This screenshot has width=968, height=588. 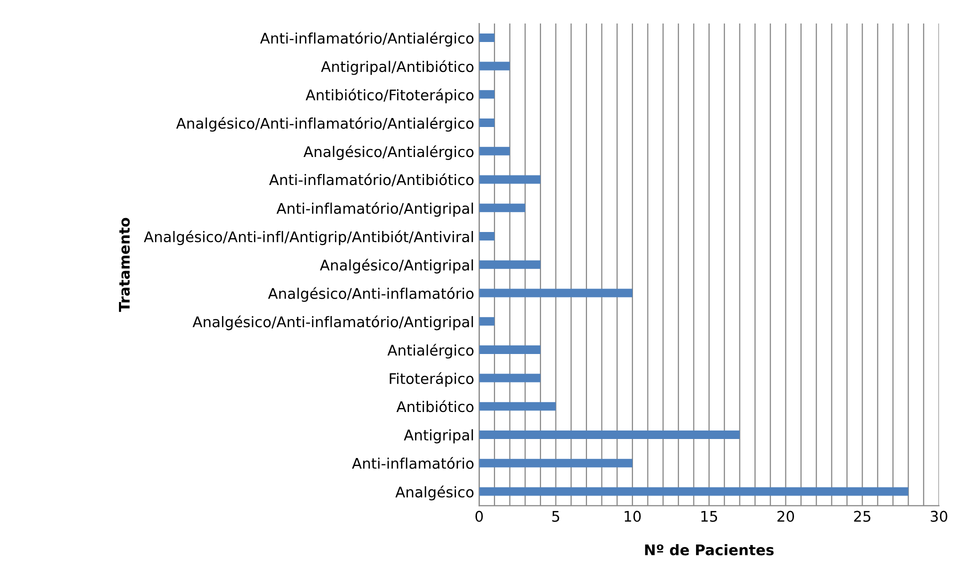 I want to click on y-tick-label: Fitoterápico, so click(x=432, y=379).